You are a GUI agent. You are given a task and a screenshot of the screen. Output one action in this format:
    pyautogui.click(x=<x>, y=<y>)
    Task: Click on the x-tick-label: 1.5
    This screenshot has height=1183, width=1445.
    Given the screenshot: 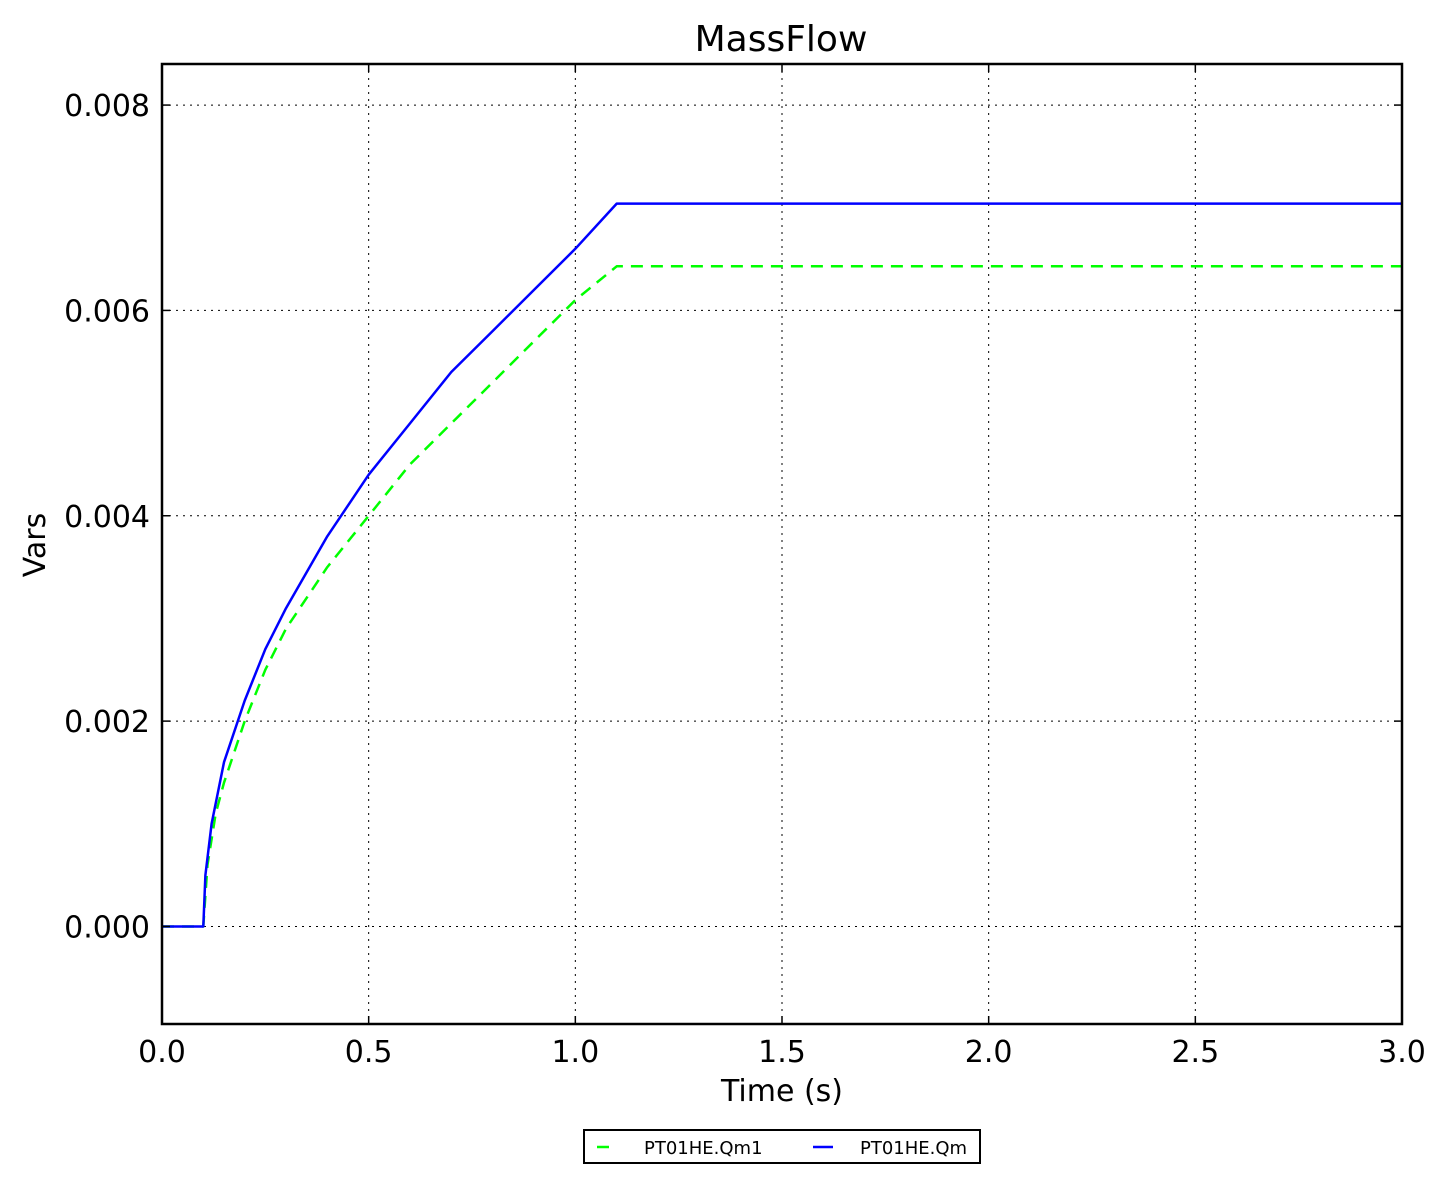 What is the action you would take?
    pyautogui.click(x=782, y=1052)
    